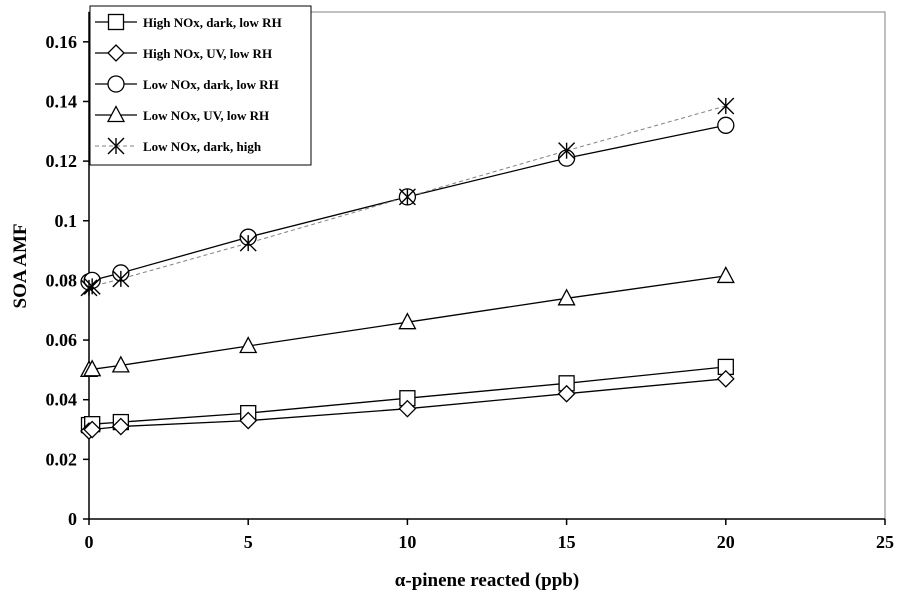 This screenshot has height=592, width=899. Describe the element at coordinates (116, 84) in the screenshot. I see `legend-marker-circle` at that location.